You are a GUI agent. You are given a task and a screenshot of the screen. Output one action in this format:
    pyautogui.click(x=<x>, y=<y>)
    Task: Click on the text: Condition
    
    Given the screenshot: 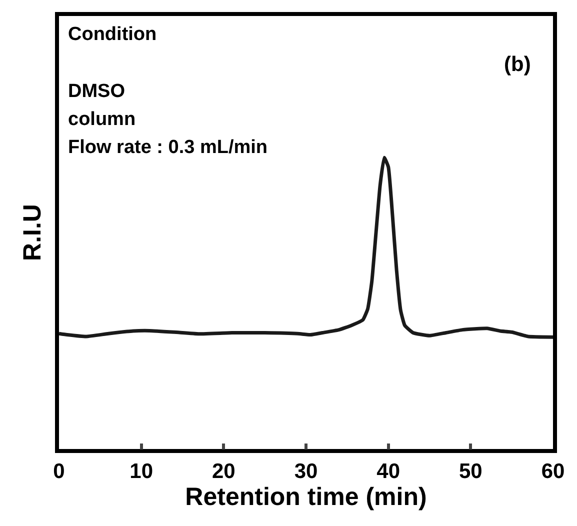 What is the action you would take?
    pyautogui.click(x=112, y=34)
    